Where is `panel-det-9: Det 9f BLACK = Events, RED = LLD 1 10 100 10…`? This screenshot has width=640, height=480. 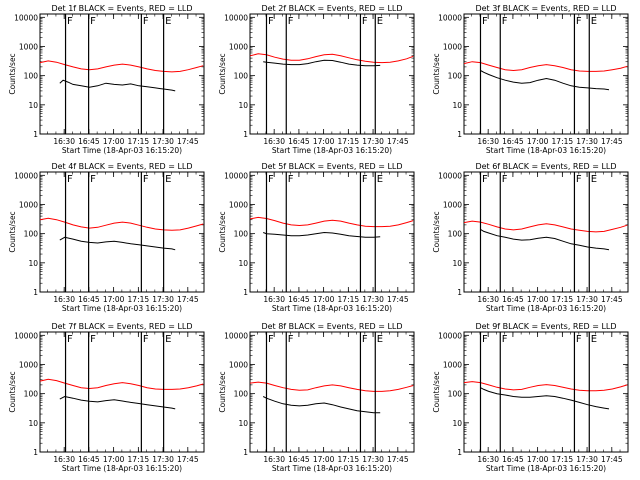 panel-det-9: Det 9f BLACK = Events, RED = LLD 1 10 100 10… is located at coordinates (530, 397).